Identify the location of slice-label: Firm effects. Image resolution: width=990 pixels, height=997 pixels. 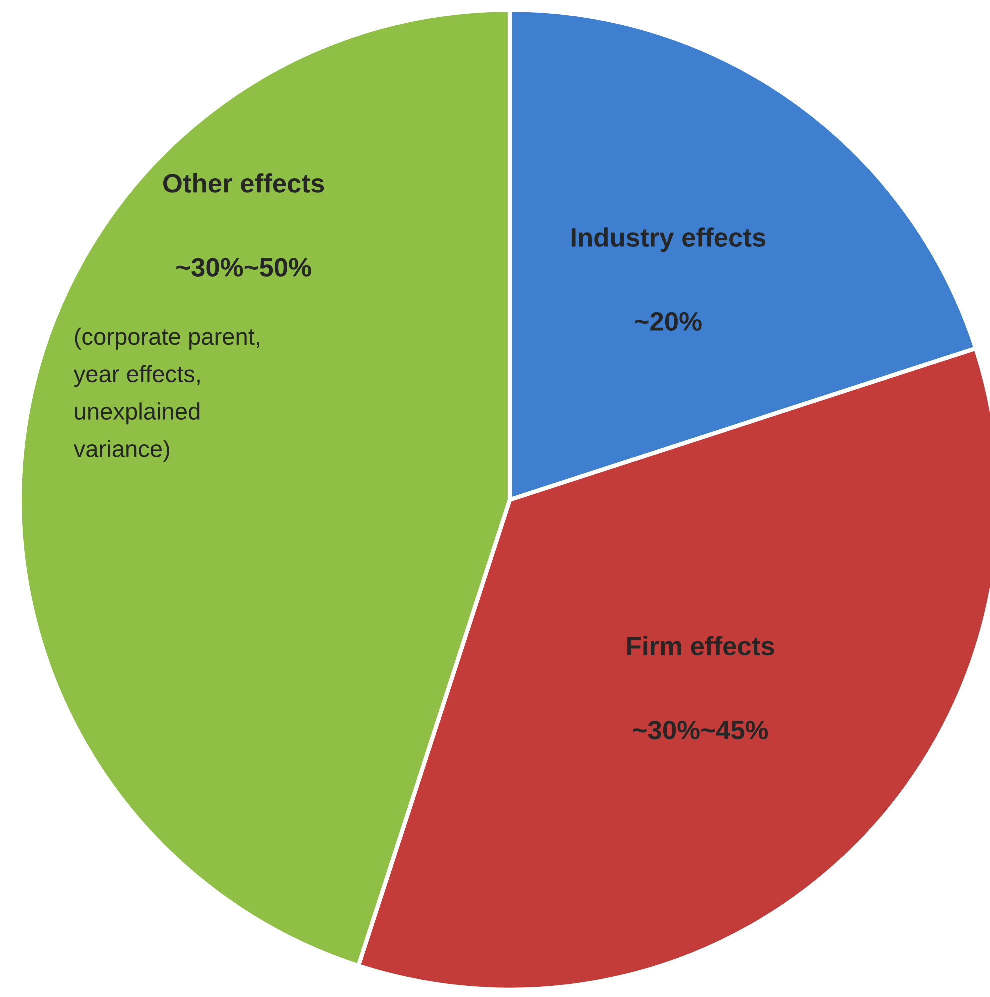
(701, 646).